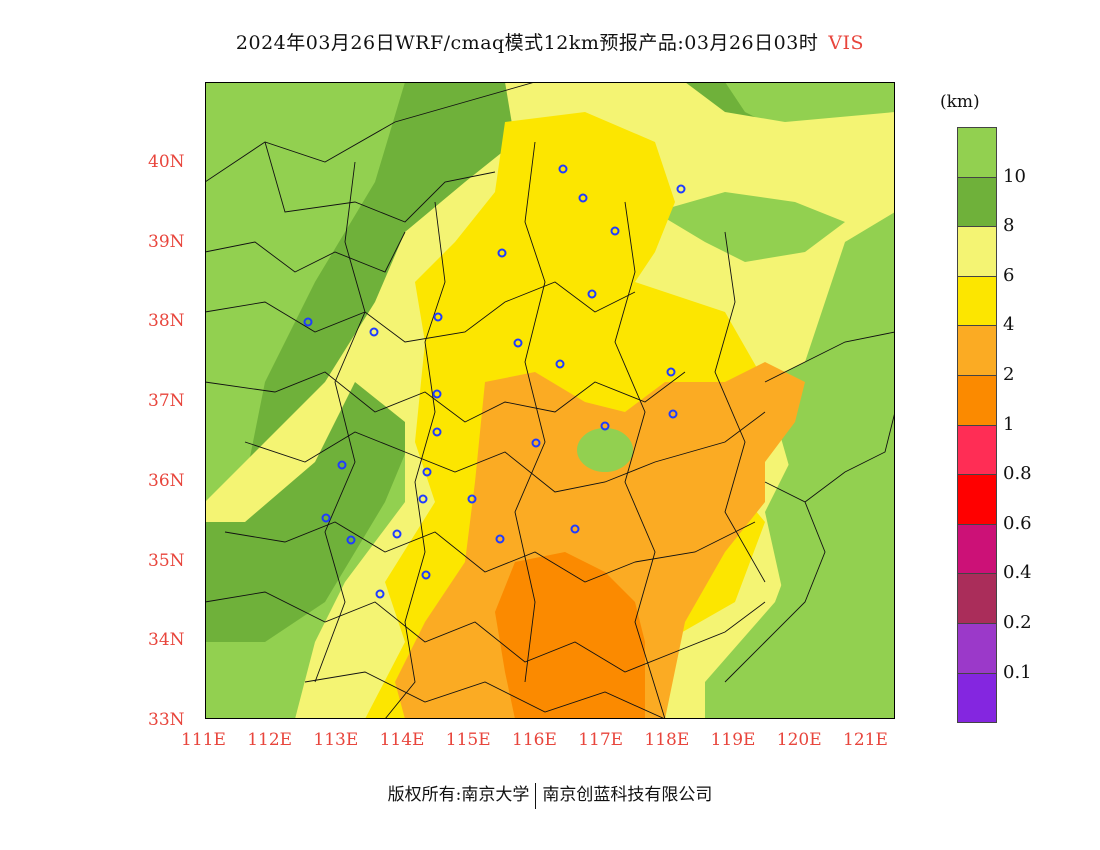 The height and width of the screenshot is (850, 1100). I want to click on latitude-label: 33N, so click(166, 719).